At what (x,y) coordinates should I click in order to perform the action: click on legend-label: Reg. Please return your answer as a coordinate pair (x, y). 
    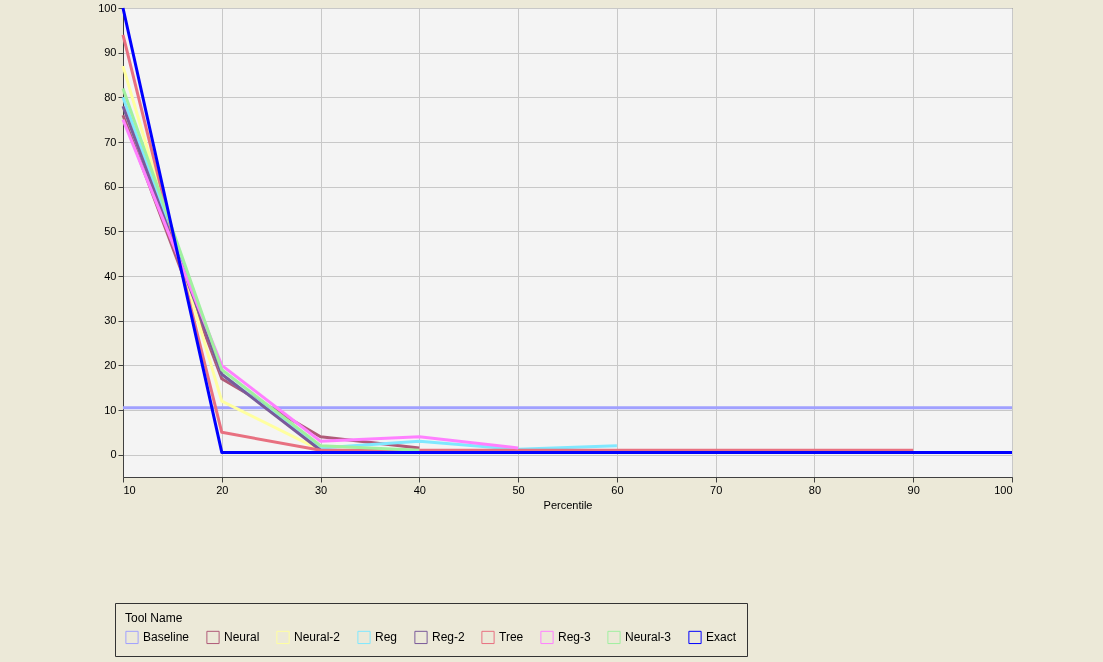
    Looking at the image, I should click on (386, 637).